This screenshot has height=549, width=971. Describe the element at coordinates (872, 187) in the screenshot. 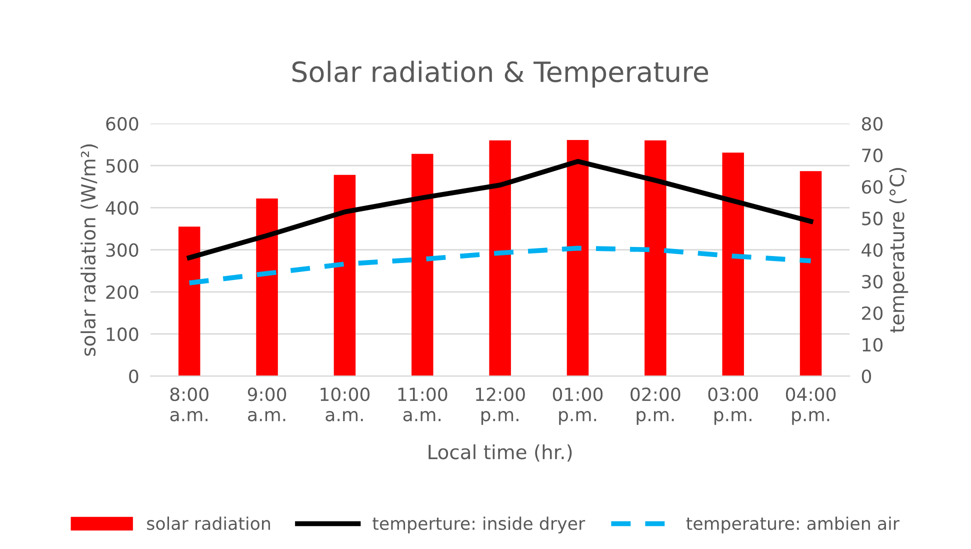

I see `y2-tick-label: 60` at that location.